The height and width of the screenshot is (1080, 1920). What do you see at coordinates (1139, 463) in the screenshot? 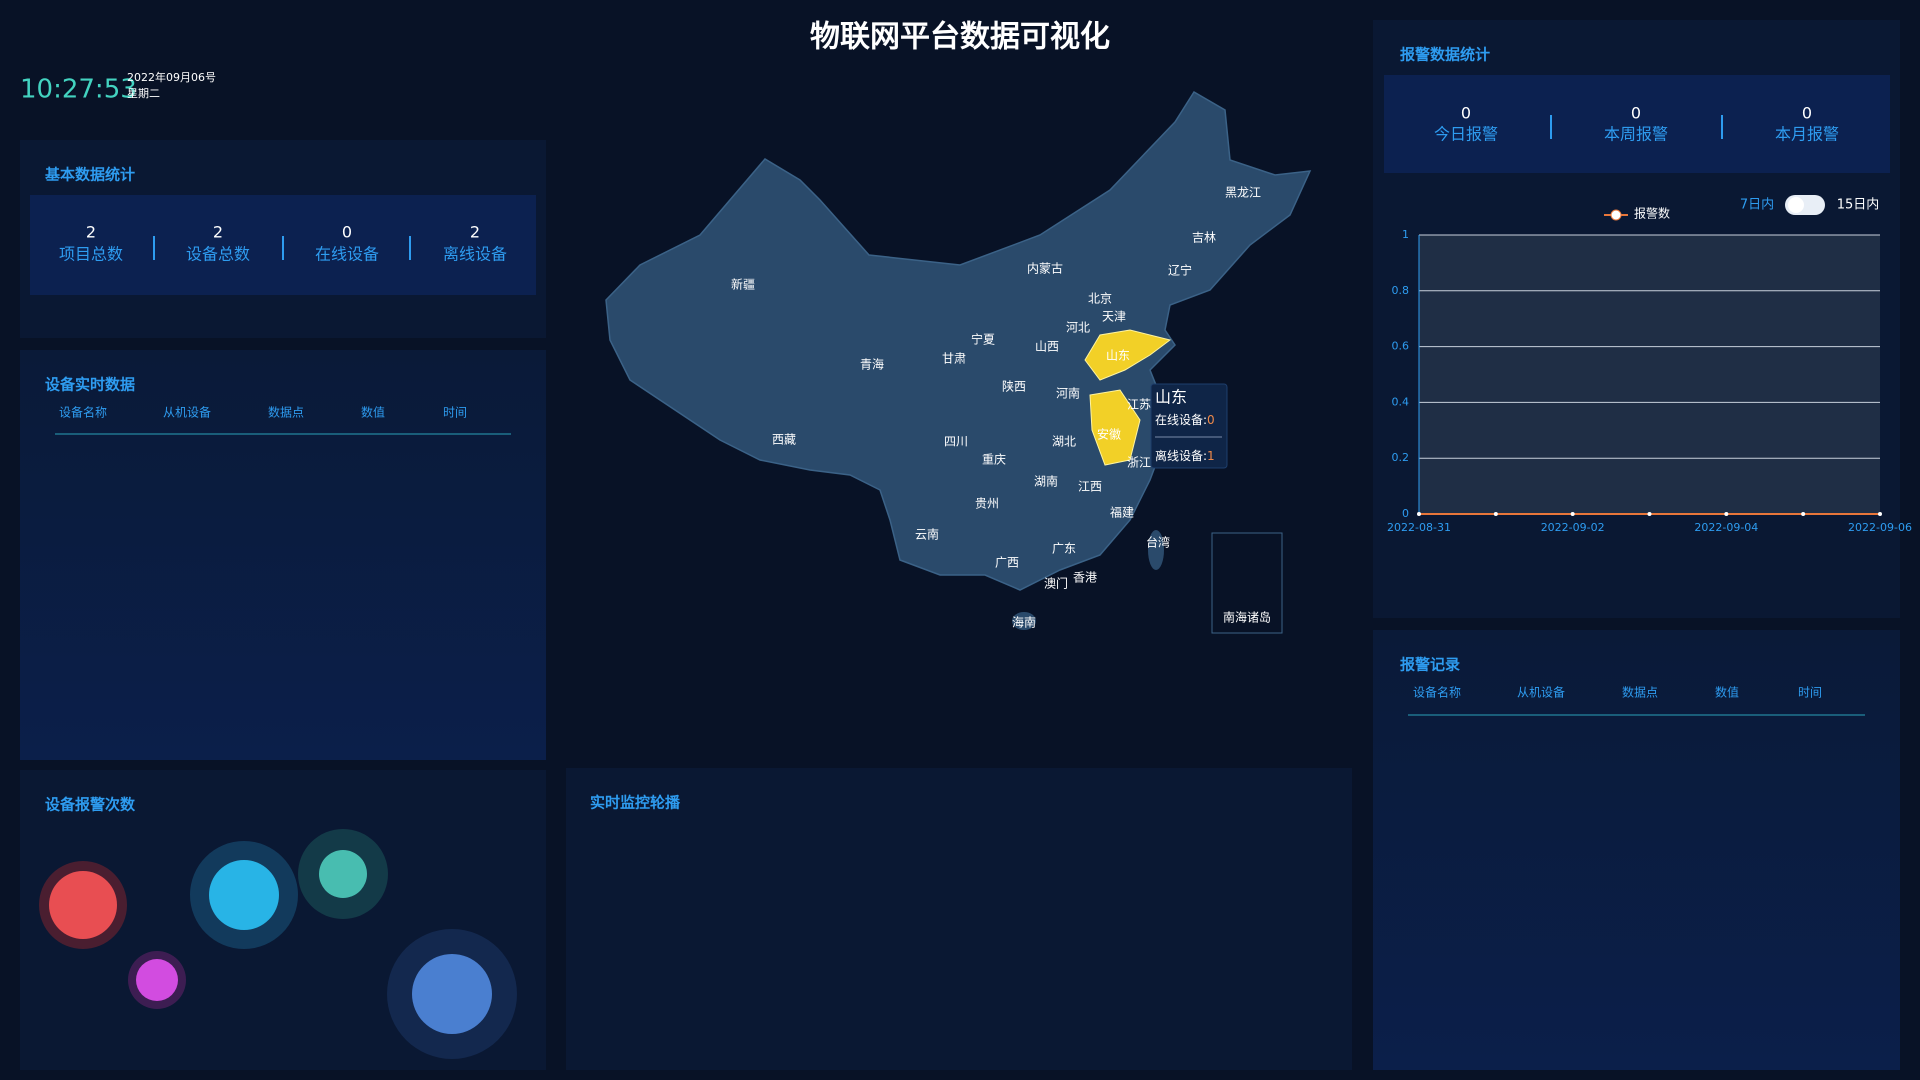
I see `province-label: 浙江` at bounding box center [1139, 463].